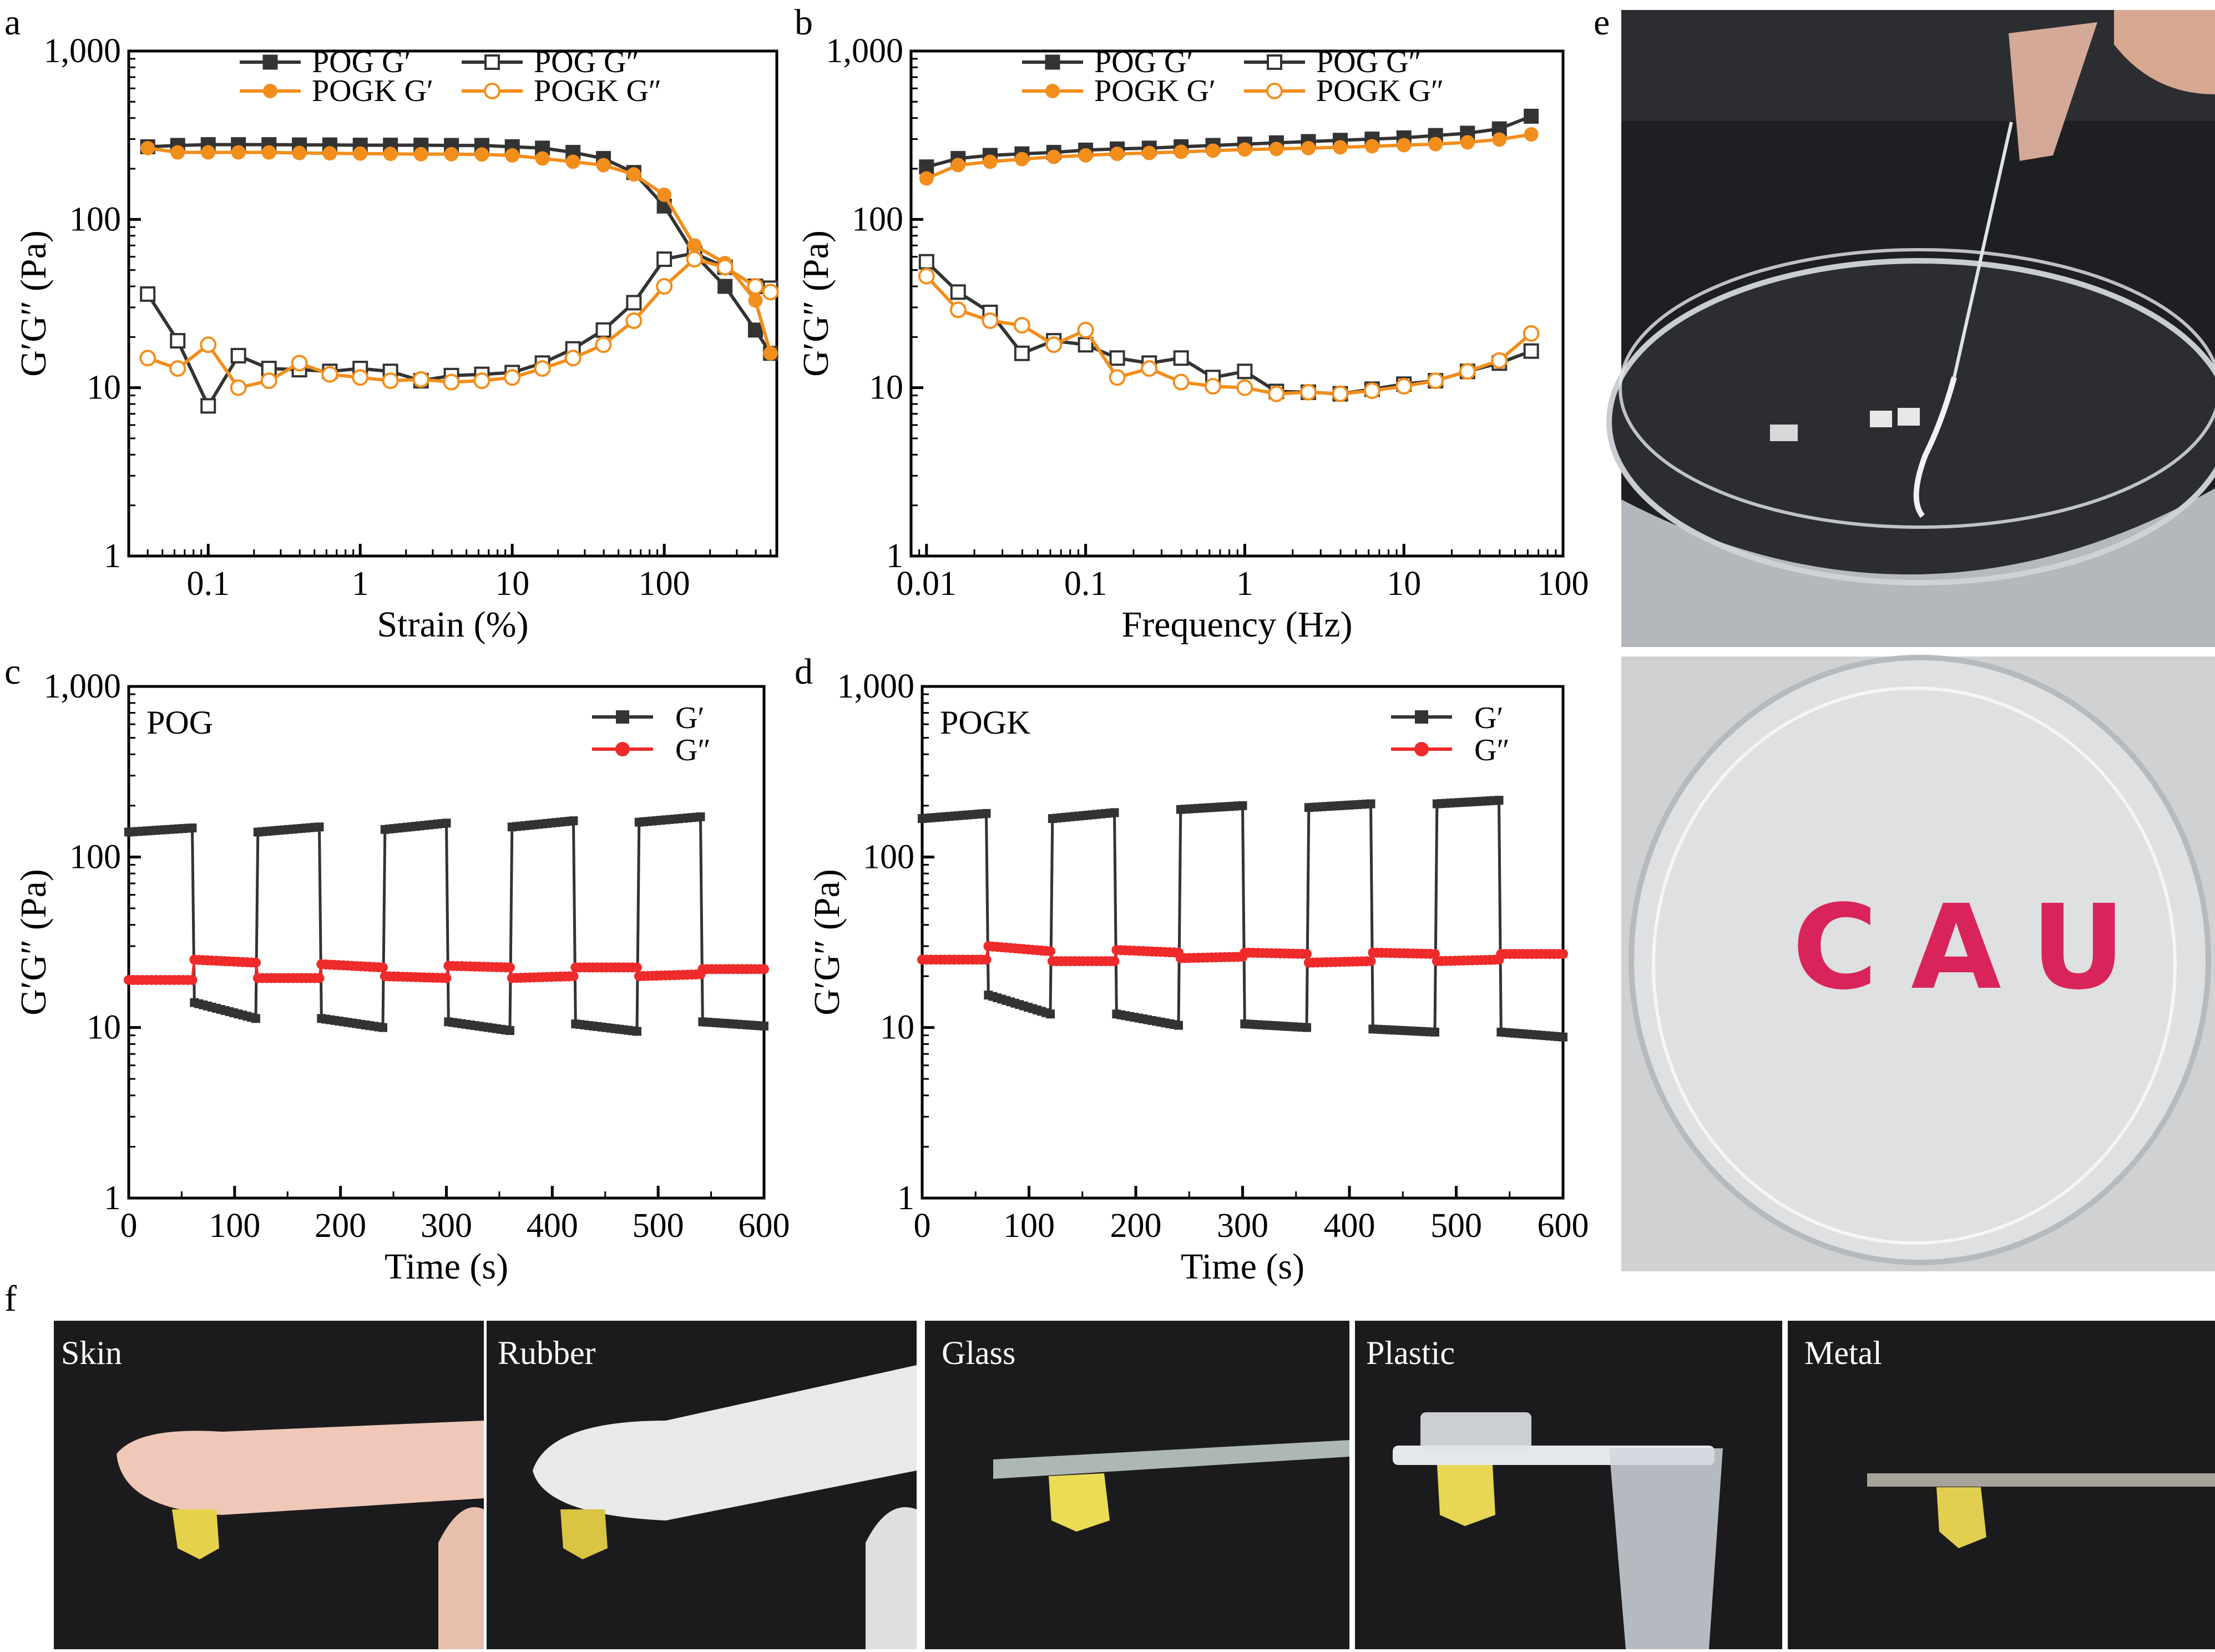 The image size is (2215, 1652). What do you see at coordinates (561, 91) in the screenshot?
I see `legend-entry: POGK G″` at bounding box center [561, 91].